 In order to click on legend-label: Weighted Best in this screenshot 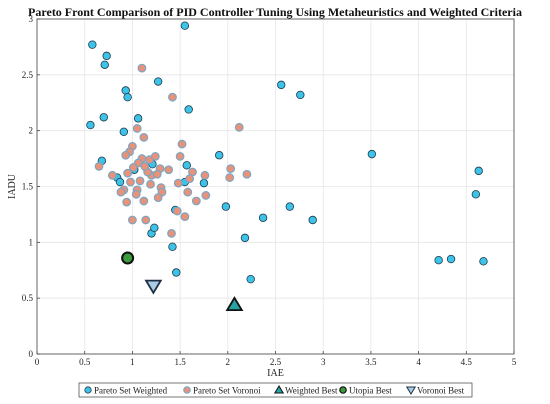, I will do `click(311, 391)`.